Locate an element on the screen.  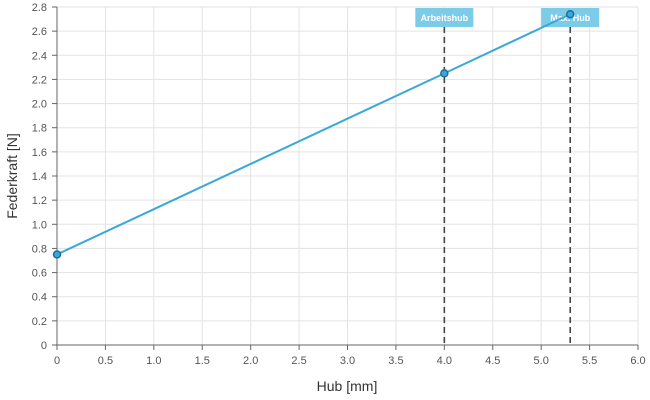
x-tick-label: 4.0 is located at coordinates (444, 361).